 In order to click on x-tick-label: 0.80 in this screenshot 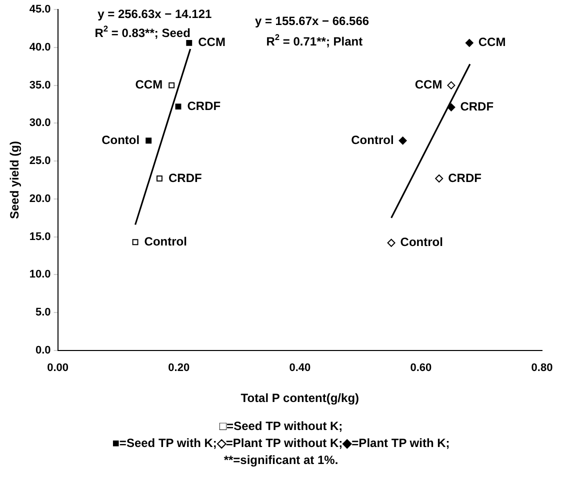, I will do `click(542, 368)`.